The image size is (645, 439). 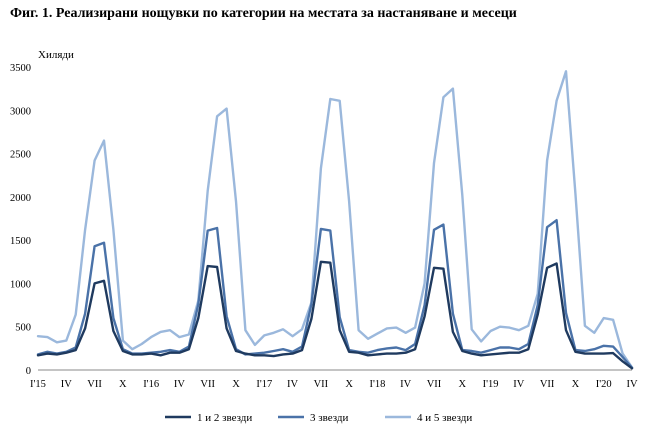 What do you see at coordinates (491, 384) in the screenshot?
I see `x-tick-label: I'19` at bounding box center [491, 384].